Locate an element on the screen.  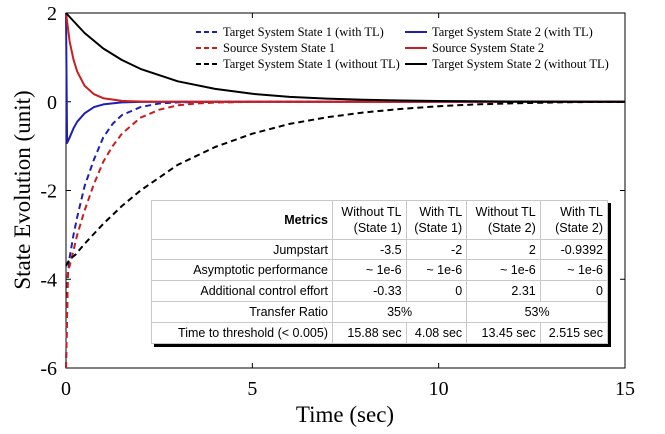
table-row: Jumpstart -3.5 -2 2 -0.9392 is located at coordinates (380, 249).